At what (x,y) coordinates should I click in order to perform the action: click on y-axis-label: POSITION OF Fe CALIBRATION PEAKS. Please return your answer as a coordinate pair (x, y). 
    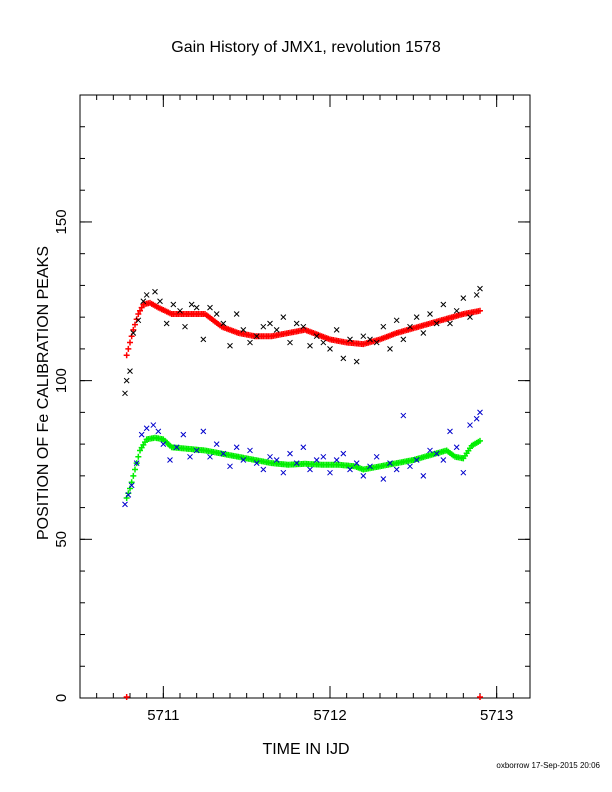
    Looking at the image, I should click on (43, 393).